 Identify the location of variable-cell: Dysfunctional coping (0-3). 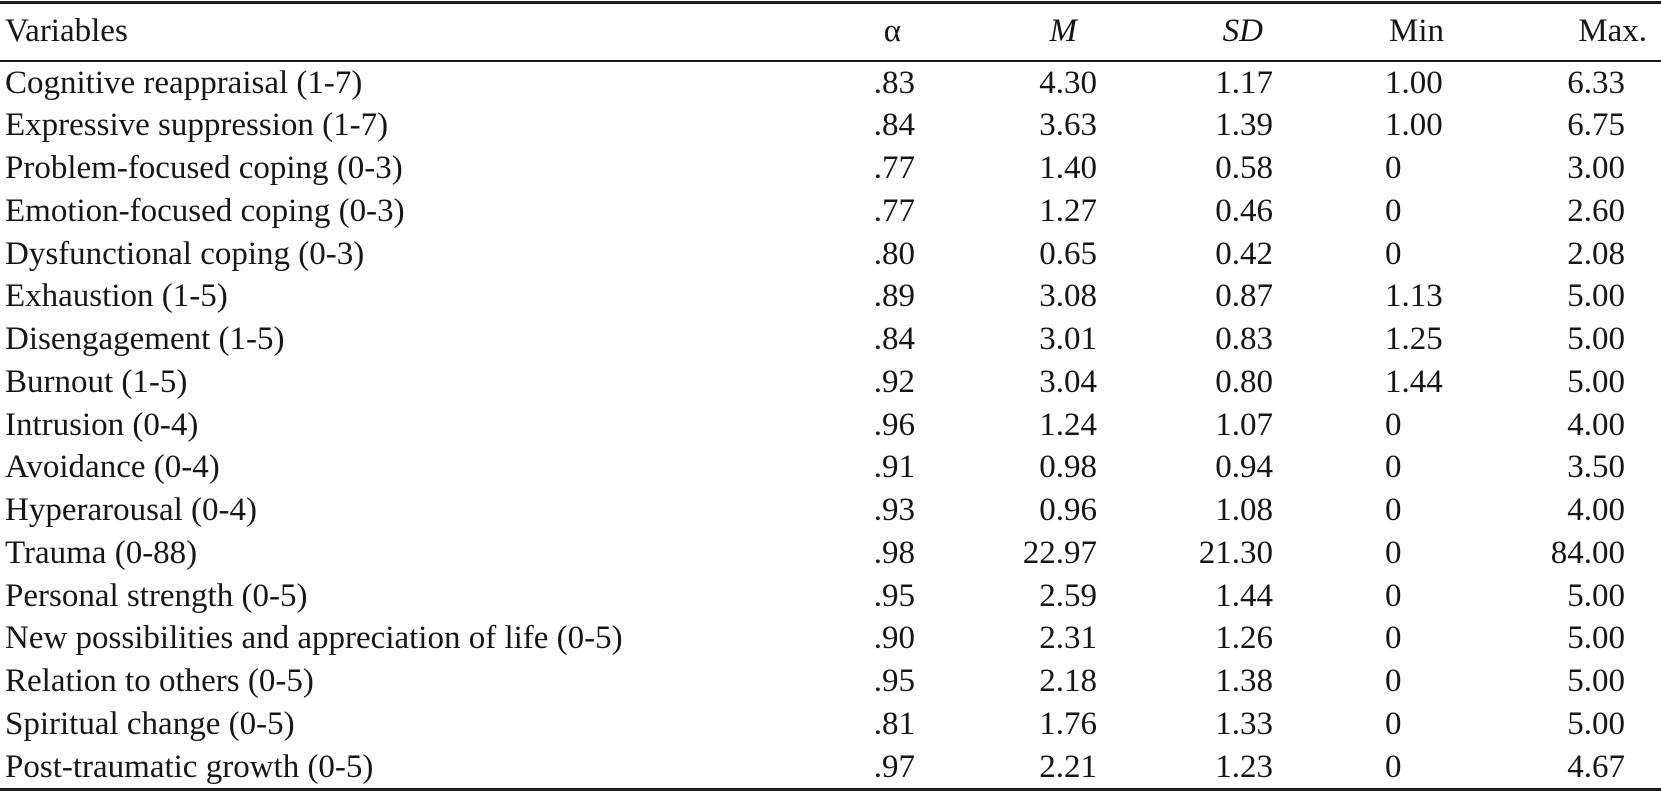
(185, 253).